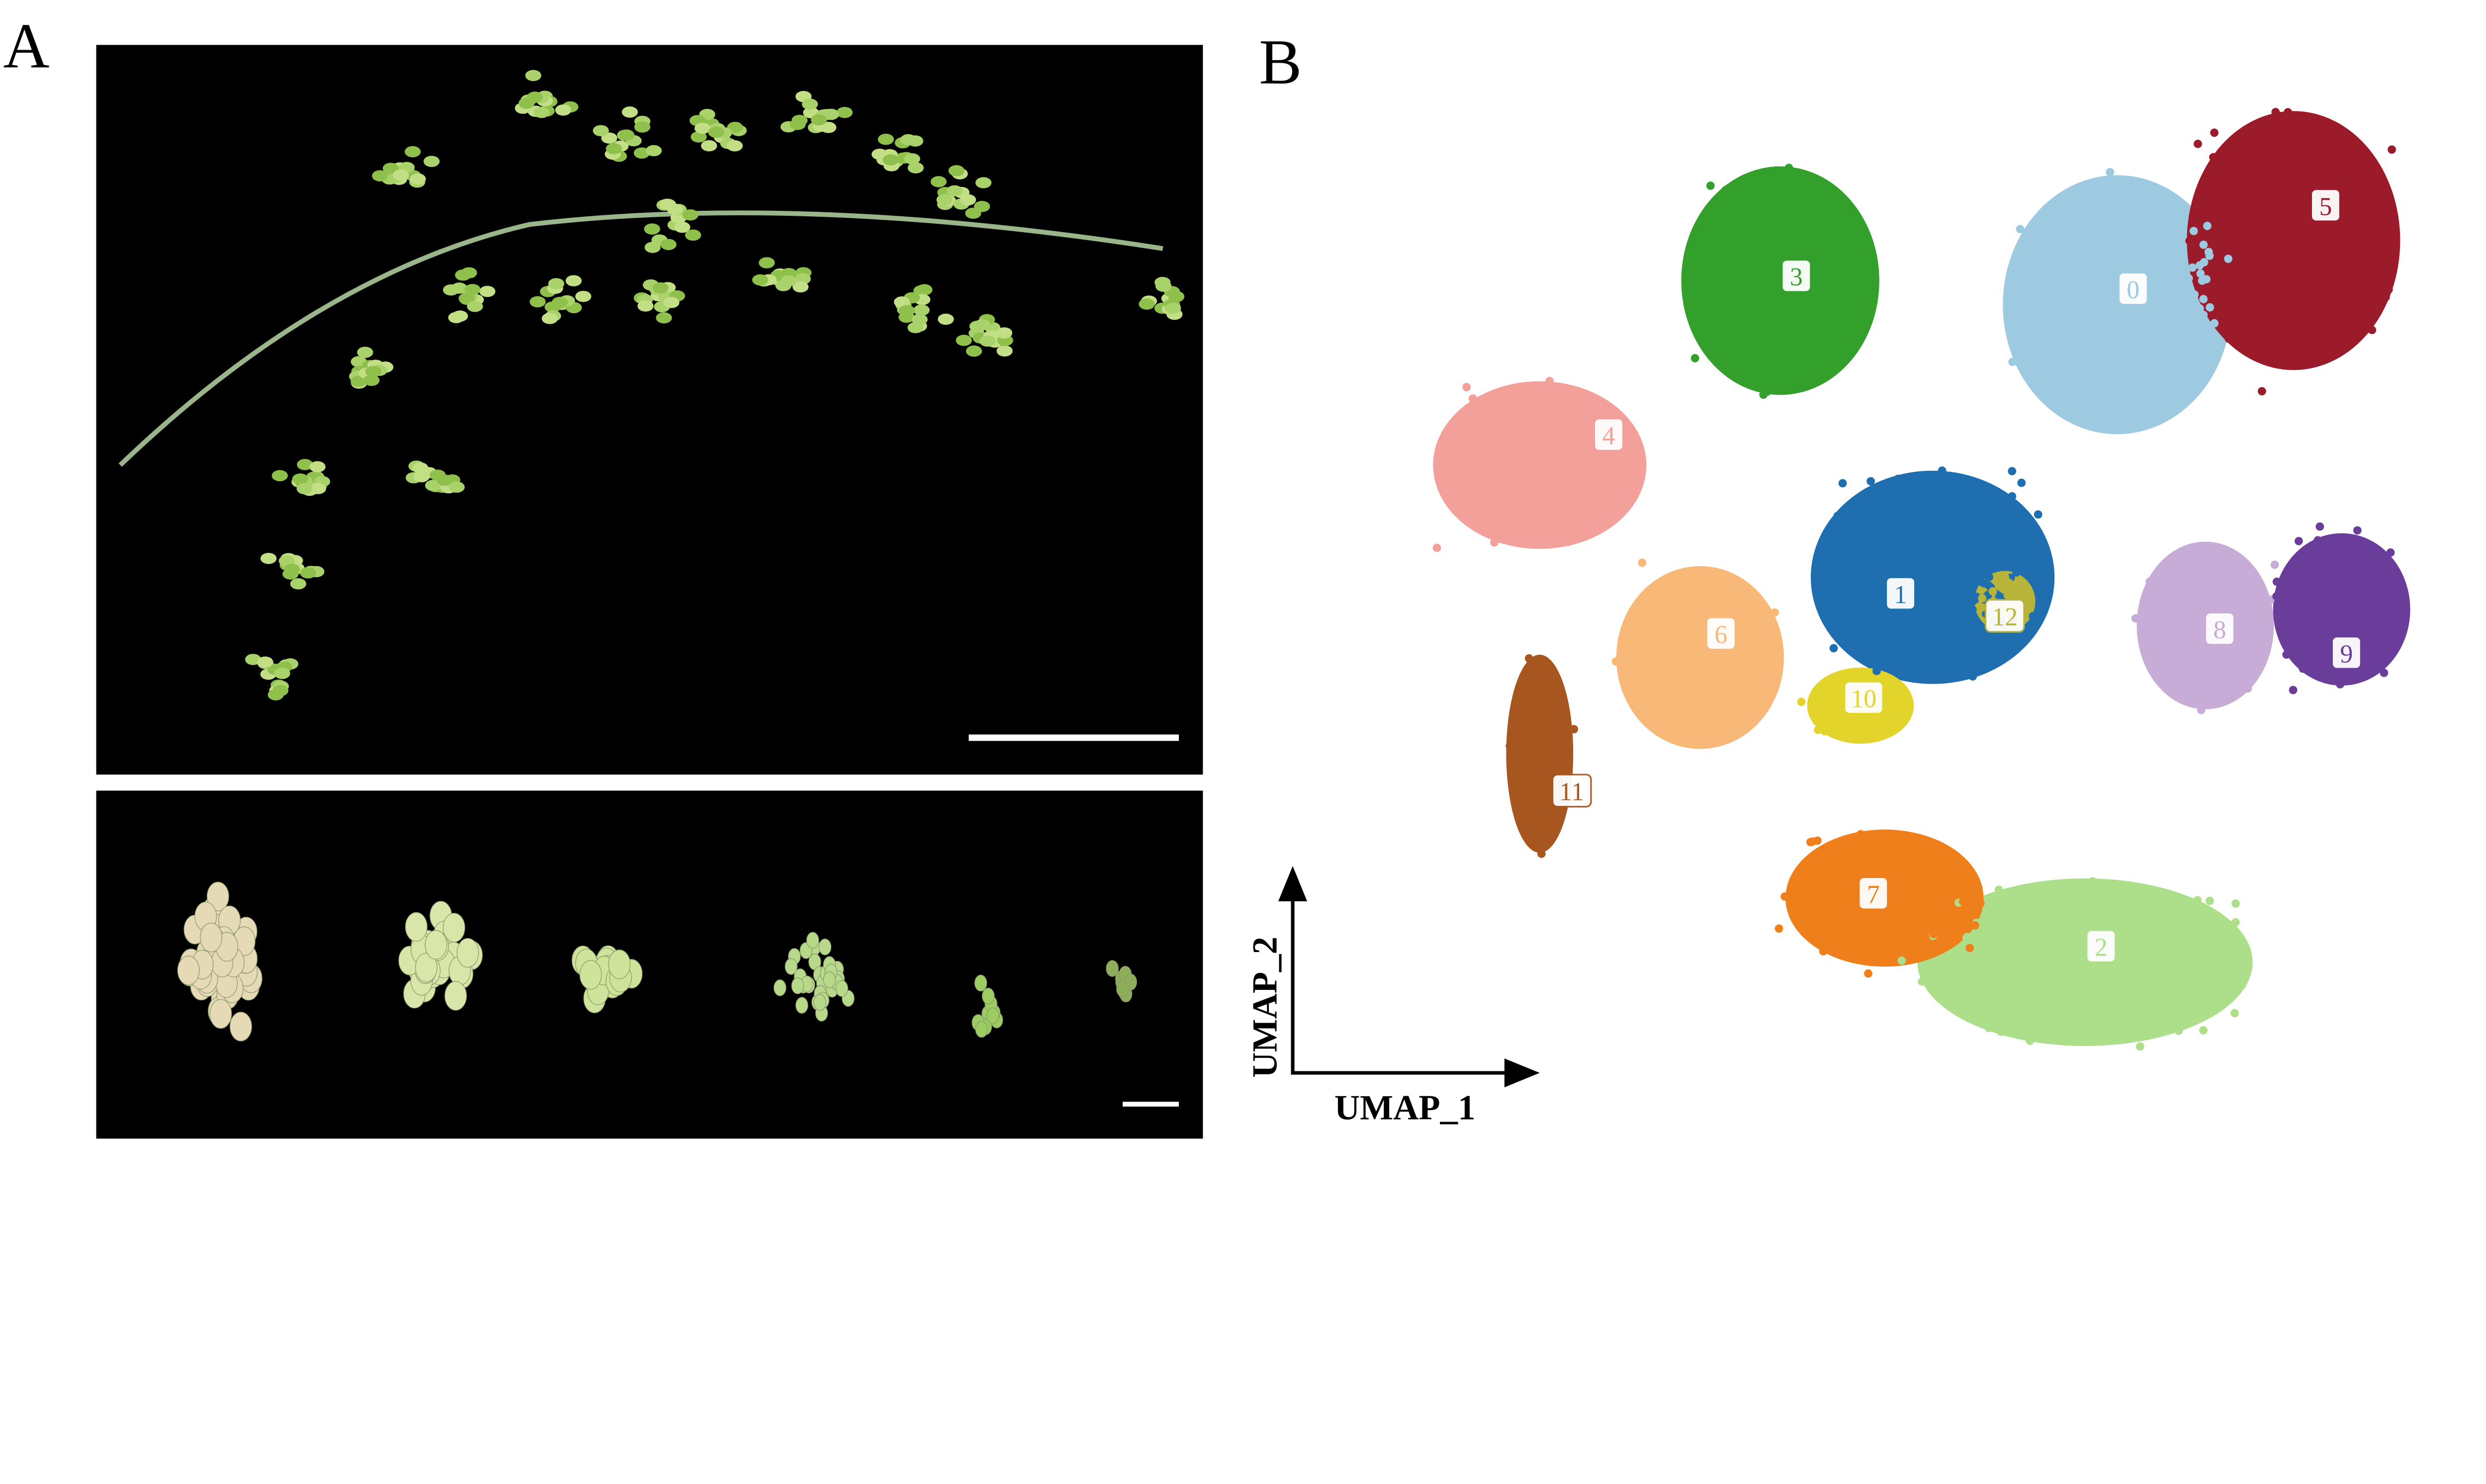 The image size is (2486, 1484). Describe the element at coordinates (1280, 61) in the screenshot. I see `panel-b-label: B` at that location.